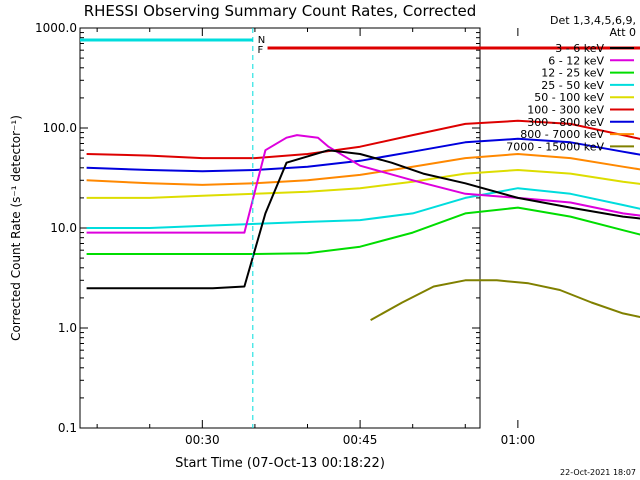  What do you see at coordinates (16, 228) in the screenshot?
I see `y-axis-label: Corrected Count Rate (s⁻¹ detector⁻¹)` at bounding box center [16, 228].